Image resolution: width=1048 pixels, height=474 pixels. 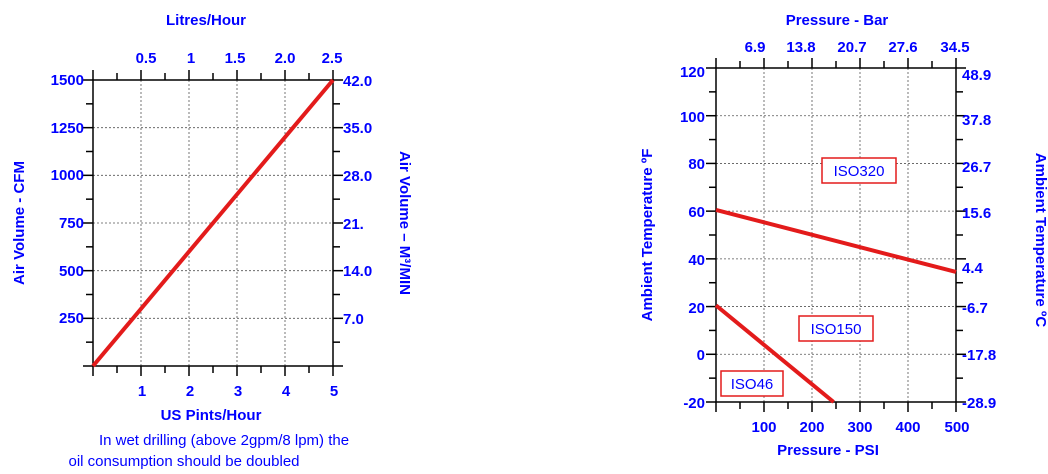 What do you see at coordinates (696, 308) in the screenshot?
I see `right-y-tick-label: 20` at bounding box center [696, 308].